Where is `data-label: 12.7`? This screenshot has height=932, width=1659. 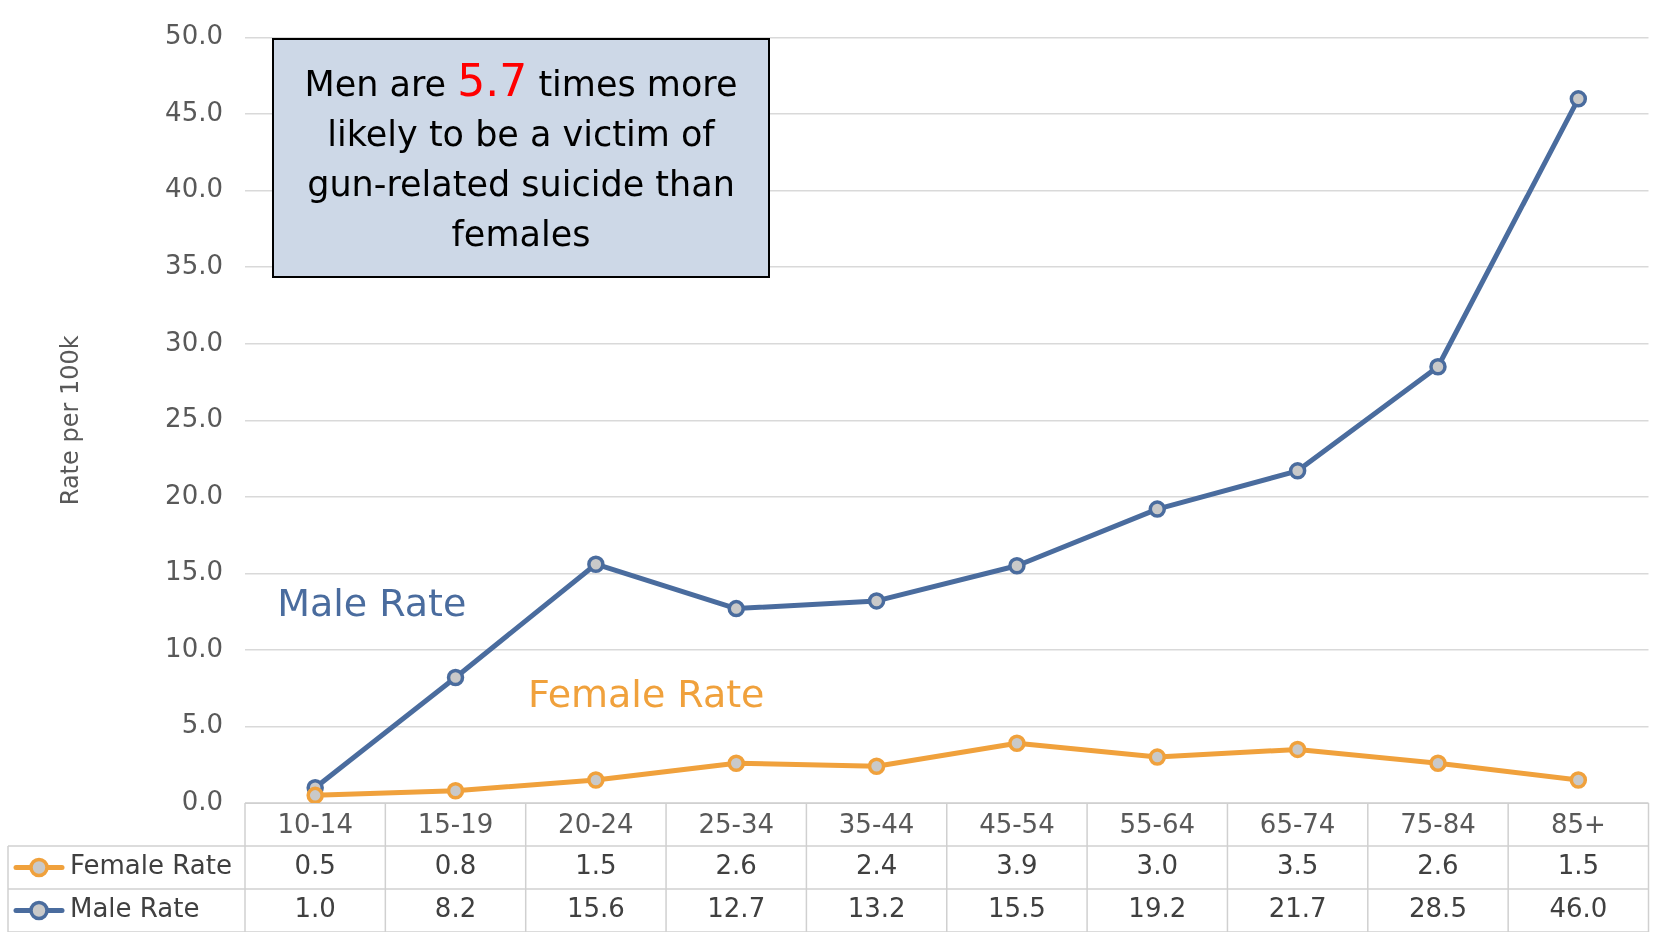 data-label: 12.7 is located at coordinates (736, 908).